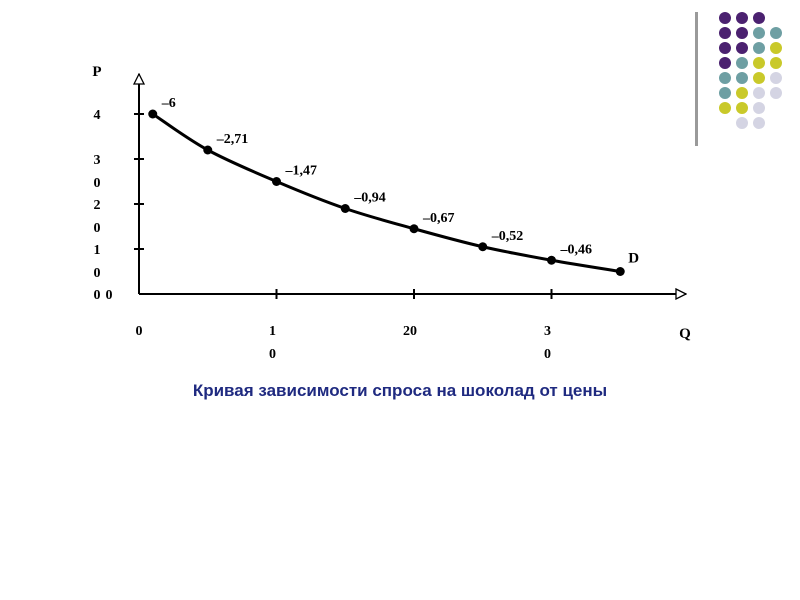  I want to click on curve-label-d: D, so click(633, 259).